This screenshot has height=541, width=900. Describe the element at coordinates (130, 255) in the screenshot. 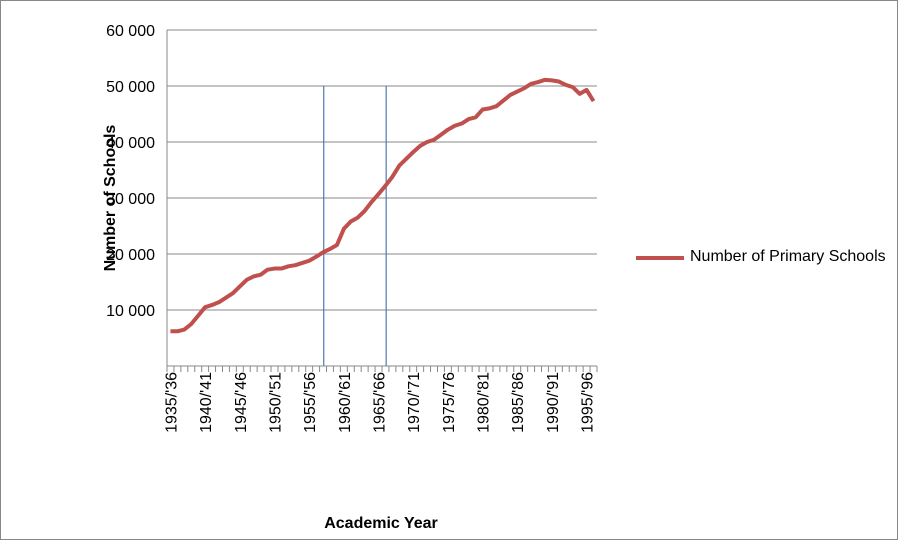

I see `y-tick-label: 20 000` at that location.